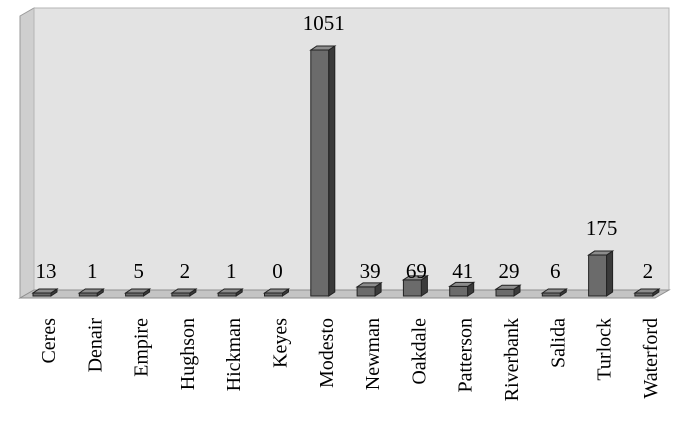  What do you see at coordinates (466, 355) in the screenshot?
I see `category-tick-label: Patterson` at bounding box center [466, 355].